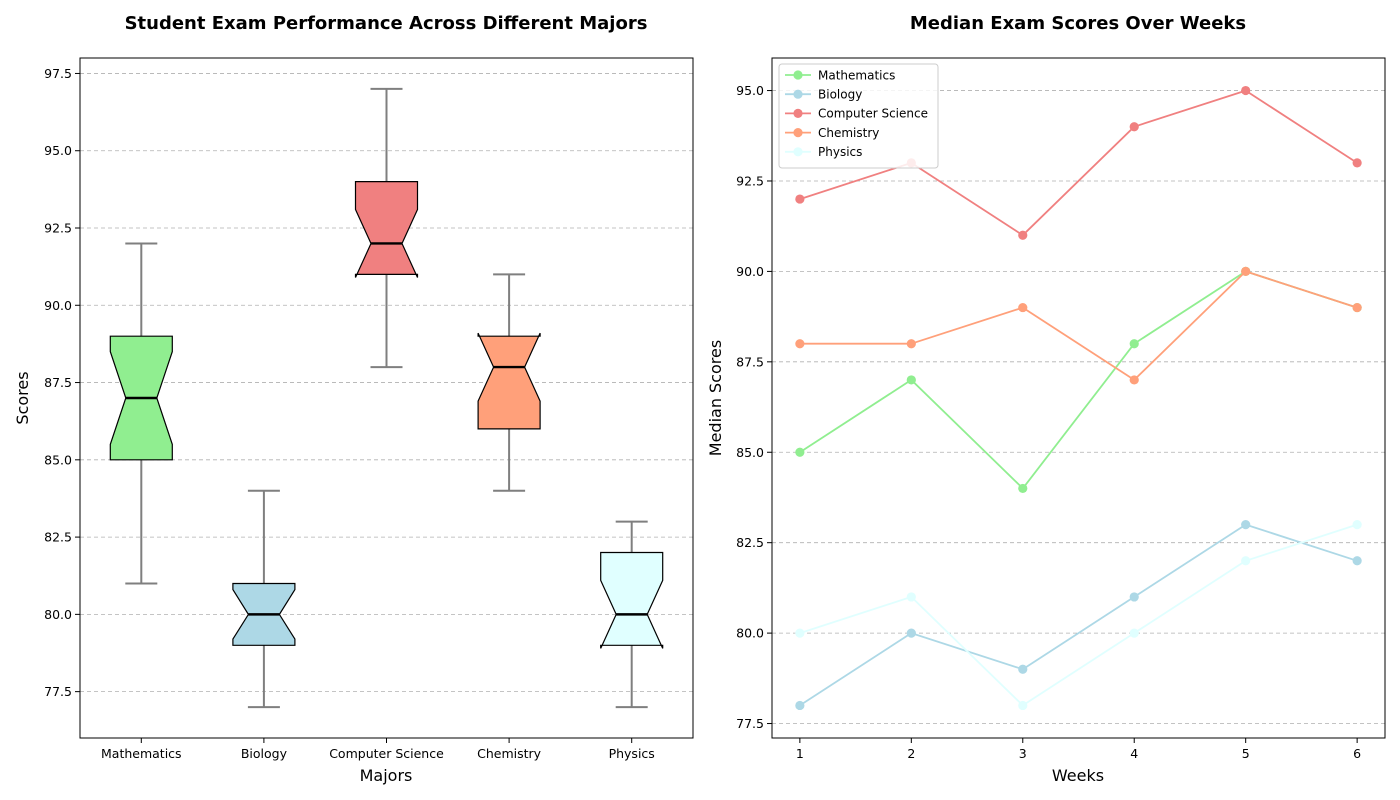  What do you see at coordinates (141, 753) in the screenshot?
I see `boxplot-x-tick-label: Mathematics` at bounding box center [141, 753].